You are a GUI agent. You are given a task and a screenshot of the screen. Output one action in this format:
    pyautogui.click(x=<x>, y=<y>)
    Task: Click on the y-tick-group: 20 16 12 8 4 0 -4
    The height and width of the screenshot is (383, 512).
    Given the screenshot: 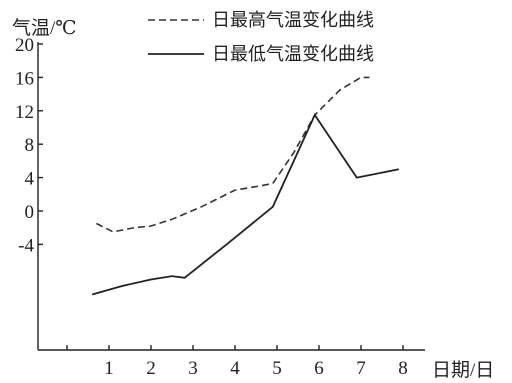 What is the action you would take?
    pyautogui.click(x=29, y=145)
    